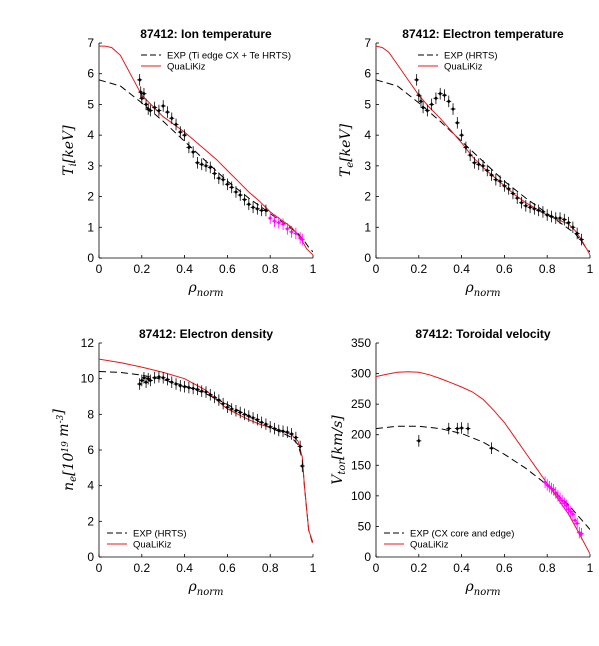 This screenshot has height=646, width=599. I want to click on y-tick-label: 10, so click(88, 379).